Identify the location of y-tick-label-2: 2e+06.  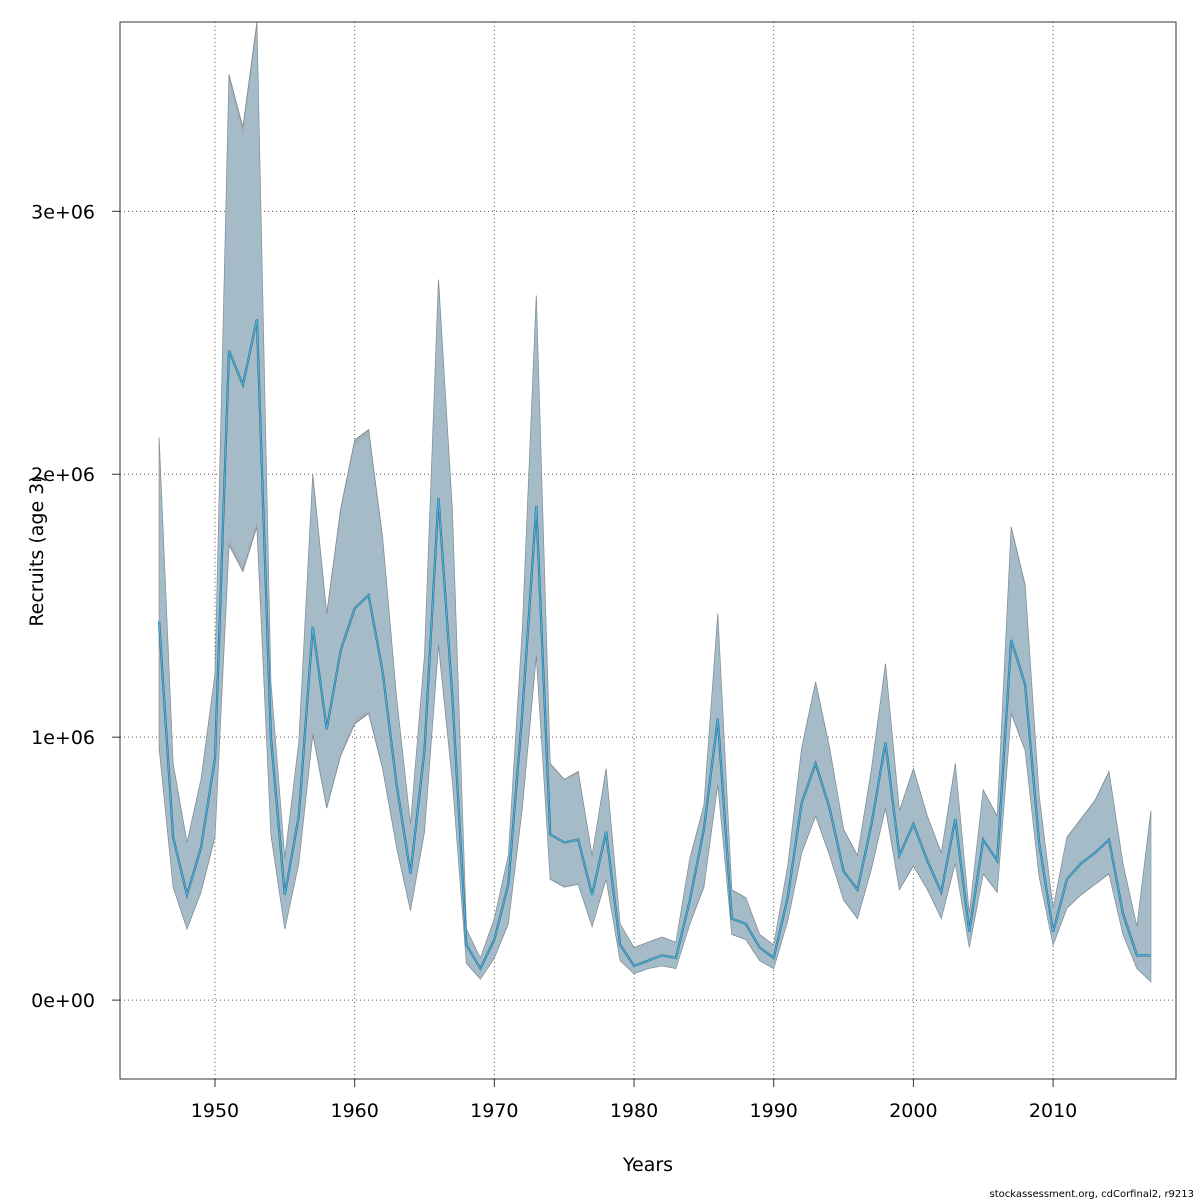
(63, 475).